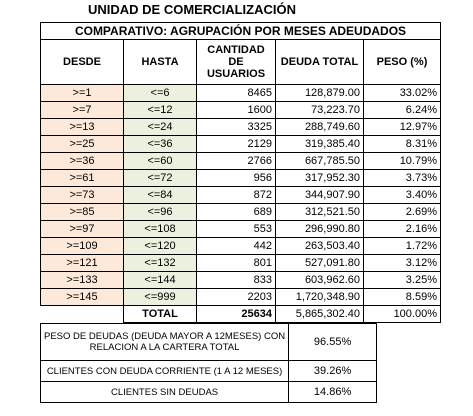 The width and height of the screenshot is (473, 416). What do you see at coordinates (160, 314) in the screenshot?
I see `total-cell: TOTAL` at bounding box center [160, 314].